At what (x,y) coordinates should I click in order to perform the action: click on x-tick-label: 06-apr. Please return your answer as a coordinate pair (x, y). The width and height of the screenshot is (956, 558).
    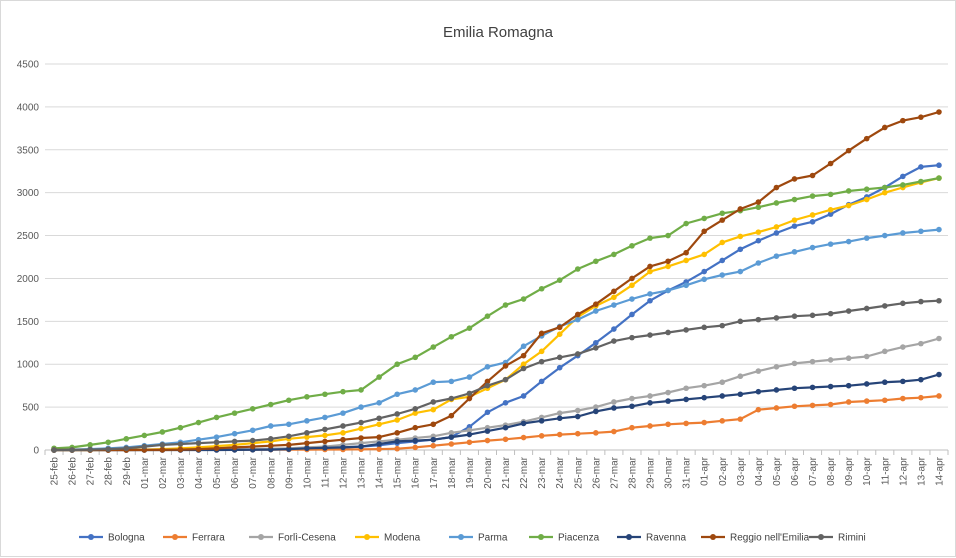
    Looking at the image, I should click on (795, 471).